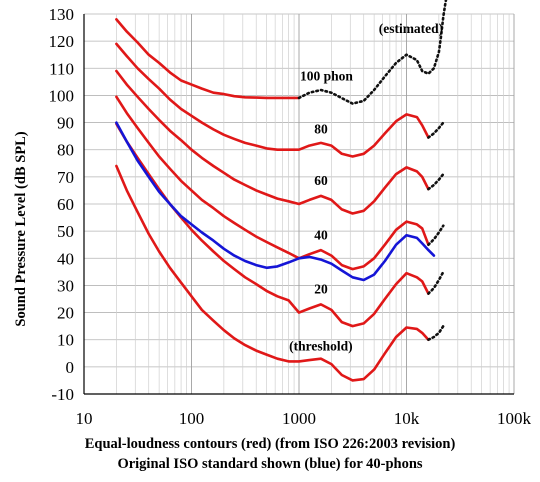 Image resolution: width=540 pixels, height=482 pixels. Describe the element at coordinates (62, 394) in the screenshot. I see `y-tick-label: -10` at that location.